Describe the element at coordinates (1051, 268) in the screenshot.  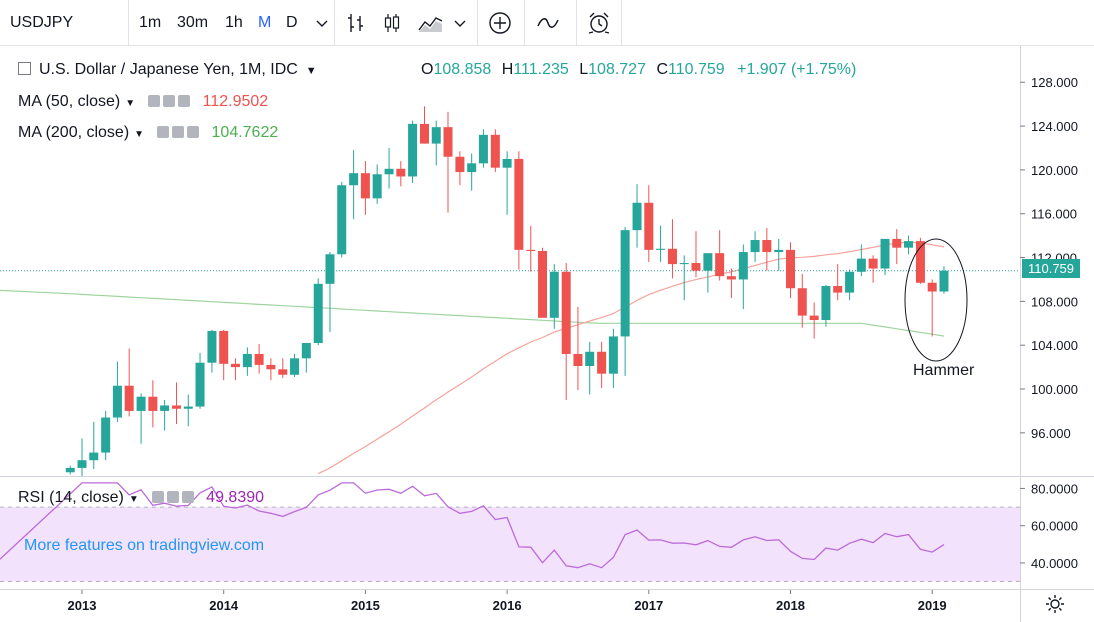
I see `last-price-tag: 110.759` at that location.